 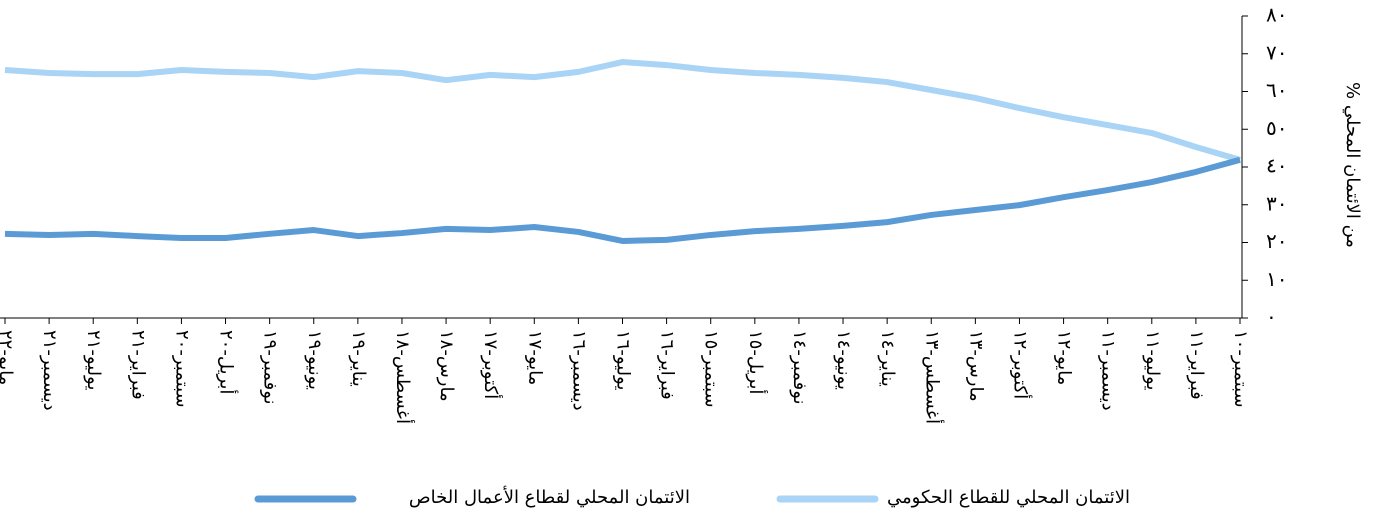 What do you see at coordinates (227, 362) in the screenshot?
I see `x-tick-label: أبريل-٢٠` at bounding box center [227, 362].